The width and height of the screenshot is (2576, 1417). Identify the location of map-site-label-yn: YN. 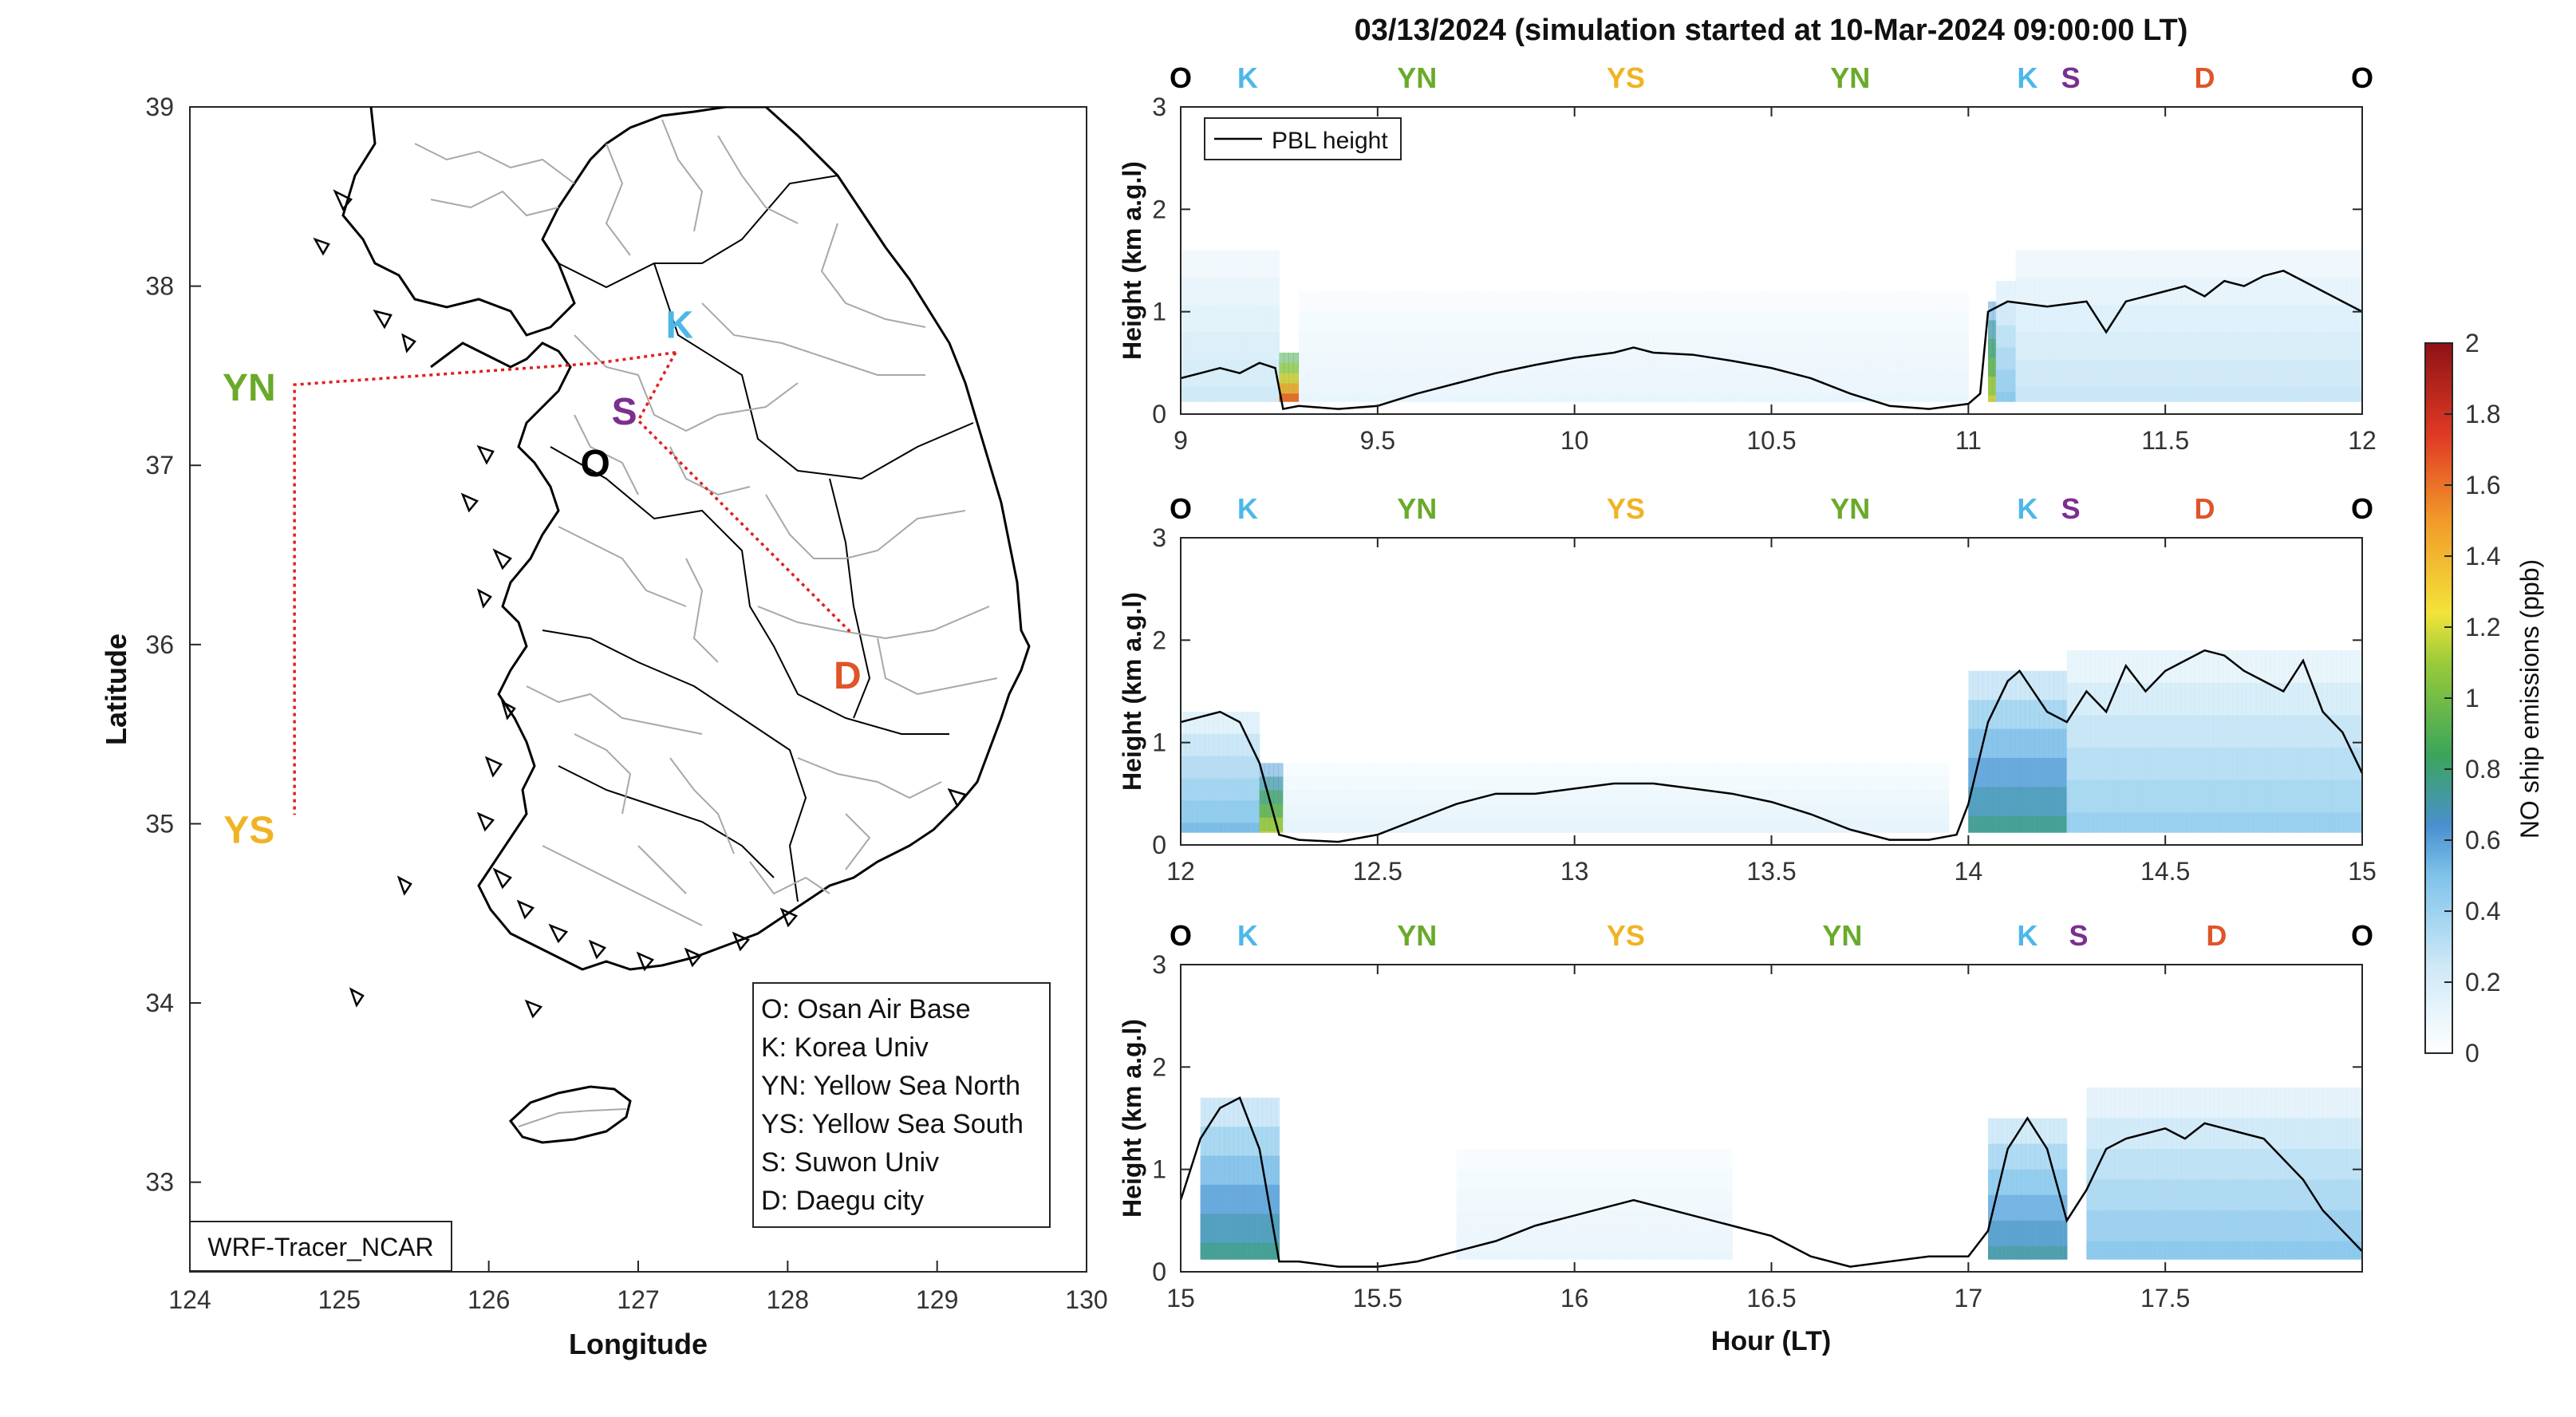
(249, 388).